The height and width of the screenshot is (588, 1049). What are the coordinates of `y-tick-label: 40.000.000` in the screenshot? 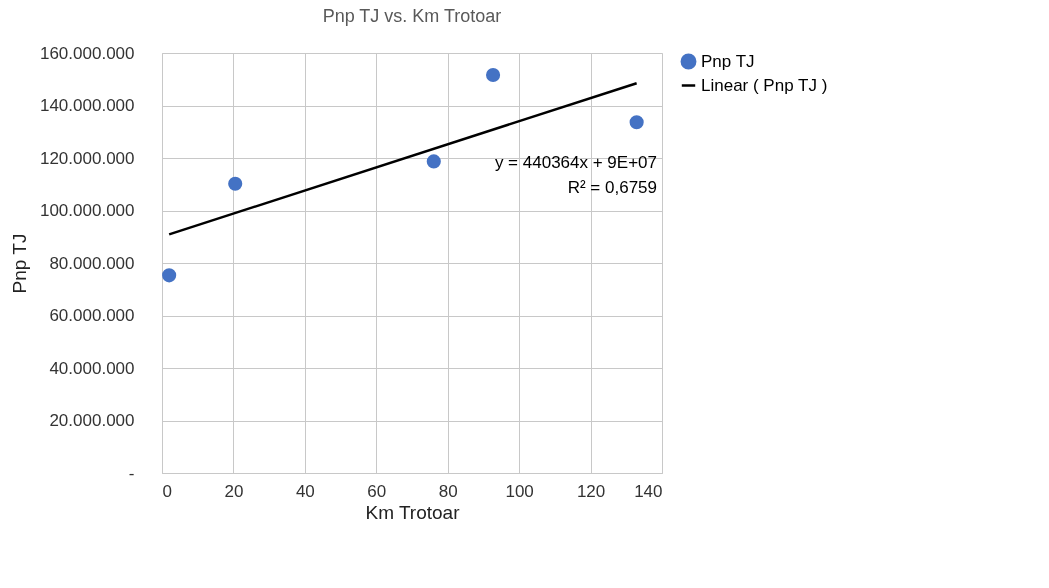 It's located at (92, 368).